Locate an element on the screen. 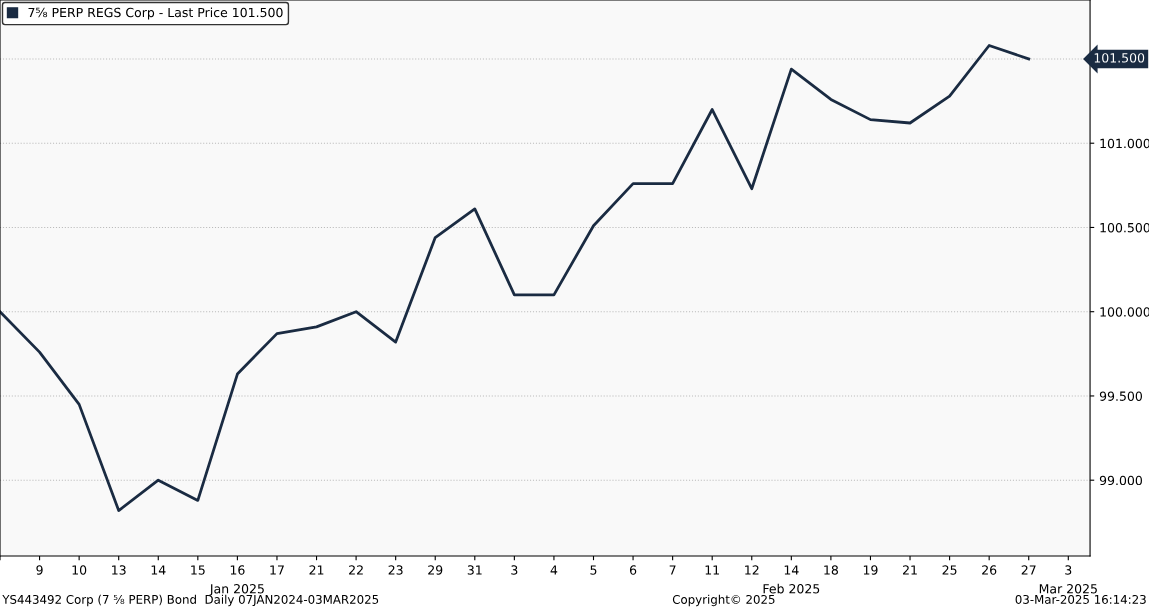 The width and height of the screenshot is (1149, 608). text: Copyright© 2025 is located at coordinates (723, 600).